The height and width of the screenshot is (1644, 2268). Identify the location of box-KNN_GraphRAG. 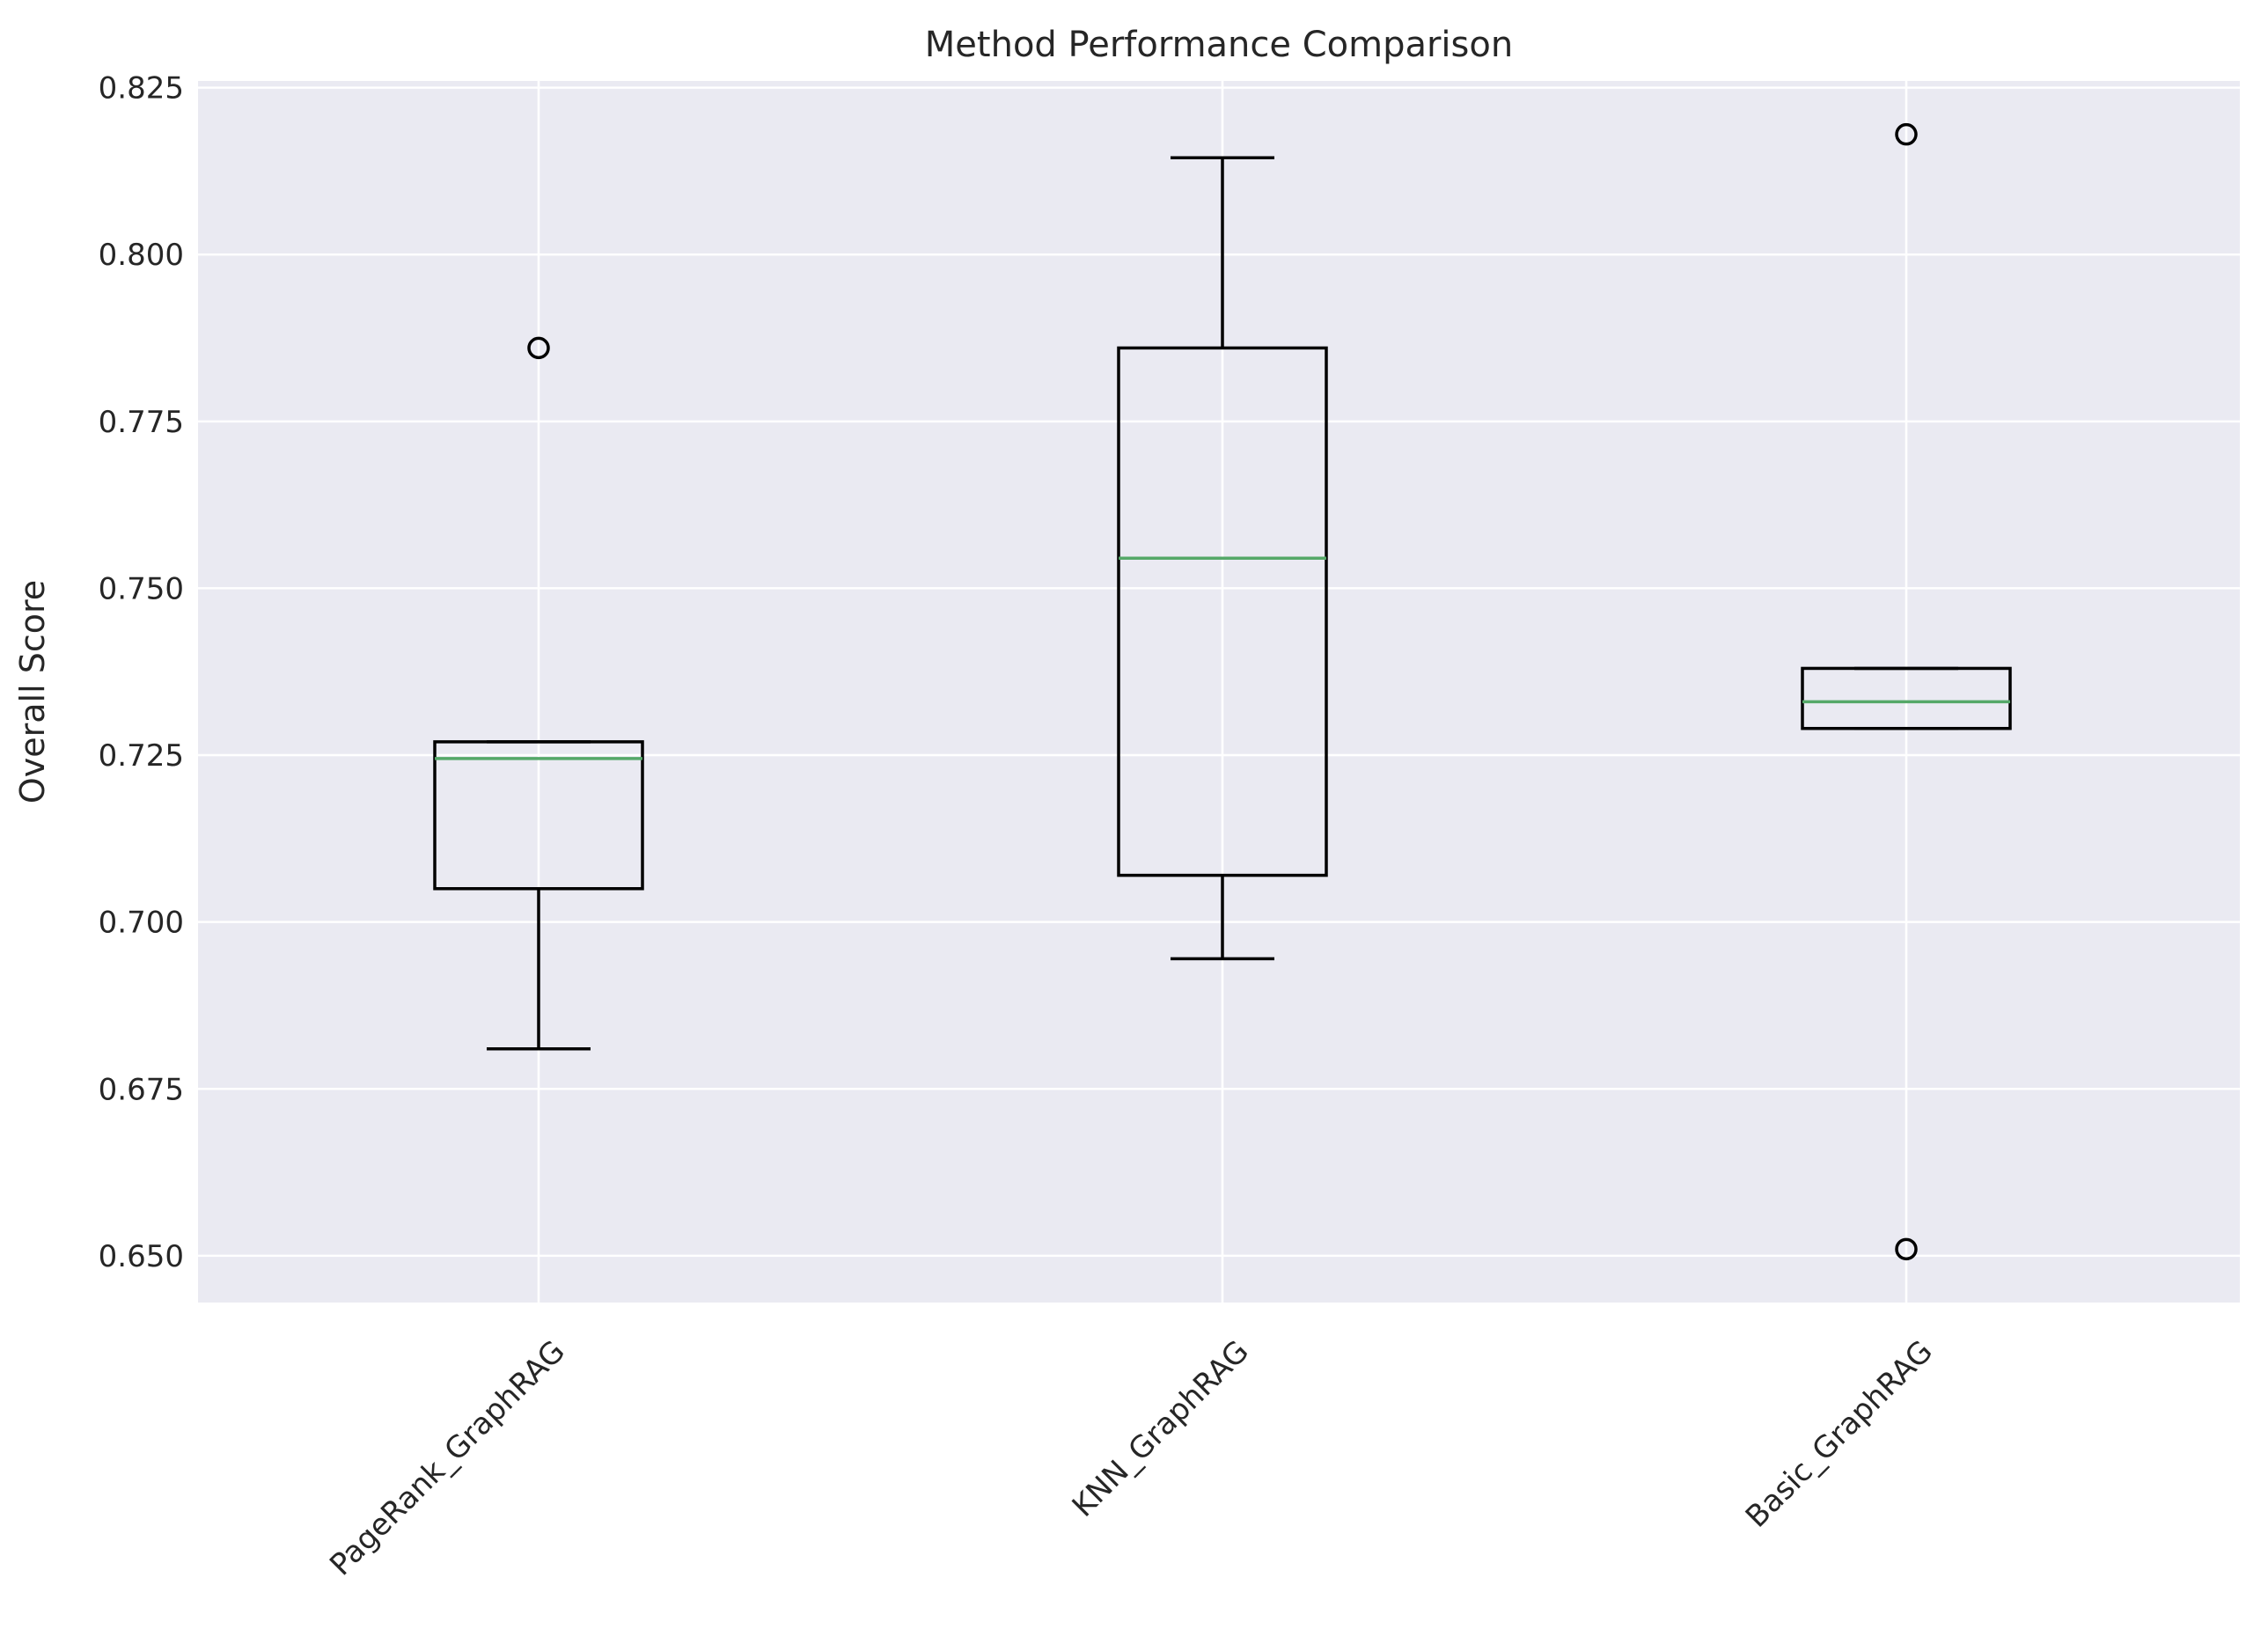
(1223, 558).